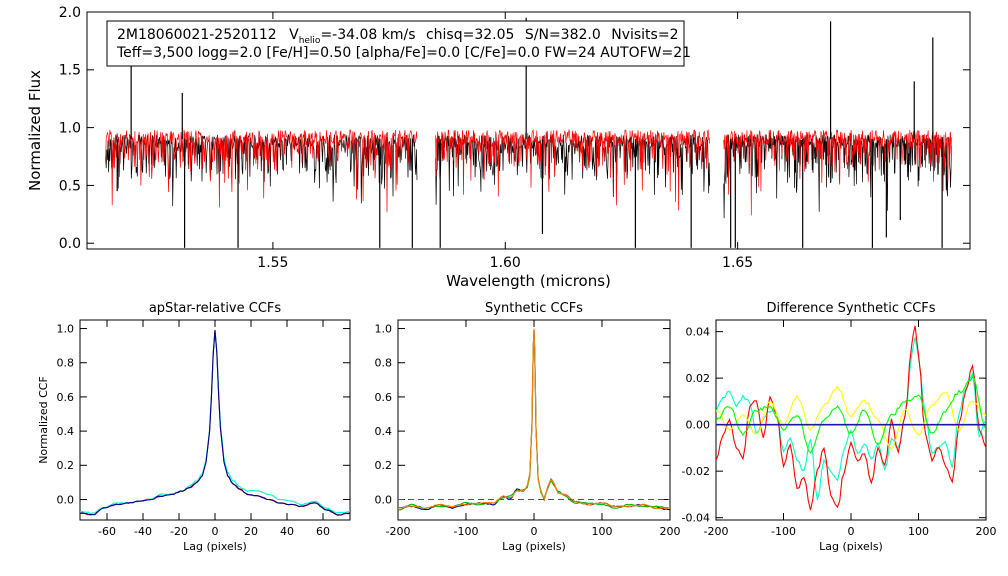 This screenshot has height=576, width=1008. Describe the element at coordinates (528, 281) in the screenshot. I see `spectrum-xlabel: Wavelength (microns)` at that location.